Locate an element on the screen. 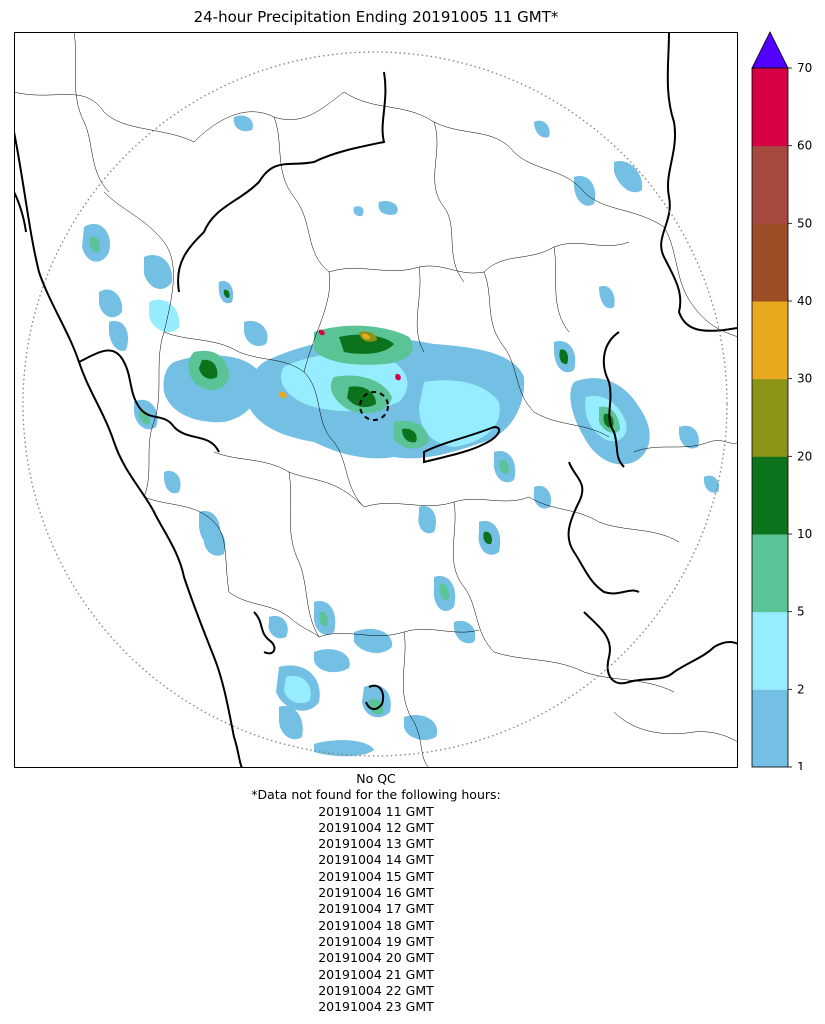  missing-hour: 20191004 19 GMT is located at coordinates (376, 941).